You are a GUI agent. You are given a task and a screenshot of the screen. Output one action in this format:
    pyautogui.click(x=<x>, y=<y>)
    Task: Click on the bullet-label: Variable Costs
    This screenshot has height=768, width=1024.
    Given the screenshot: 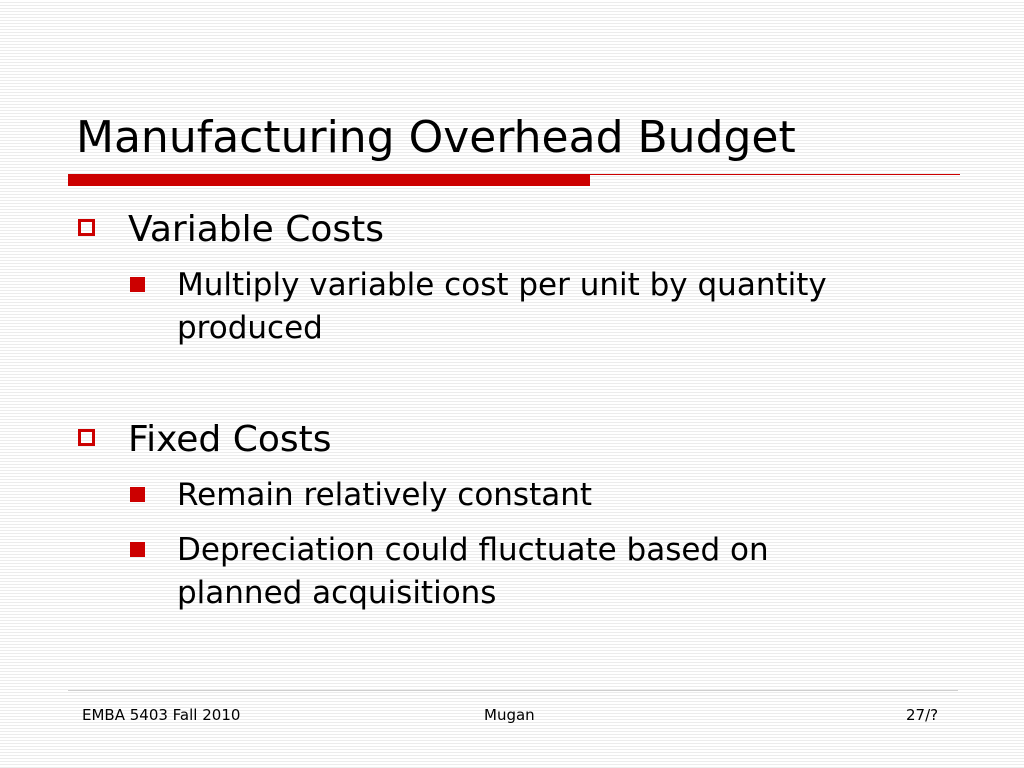 What is the action you would take?
    pyautogui.click(x=256, y=229)
    